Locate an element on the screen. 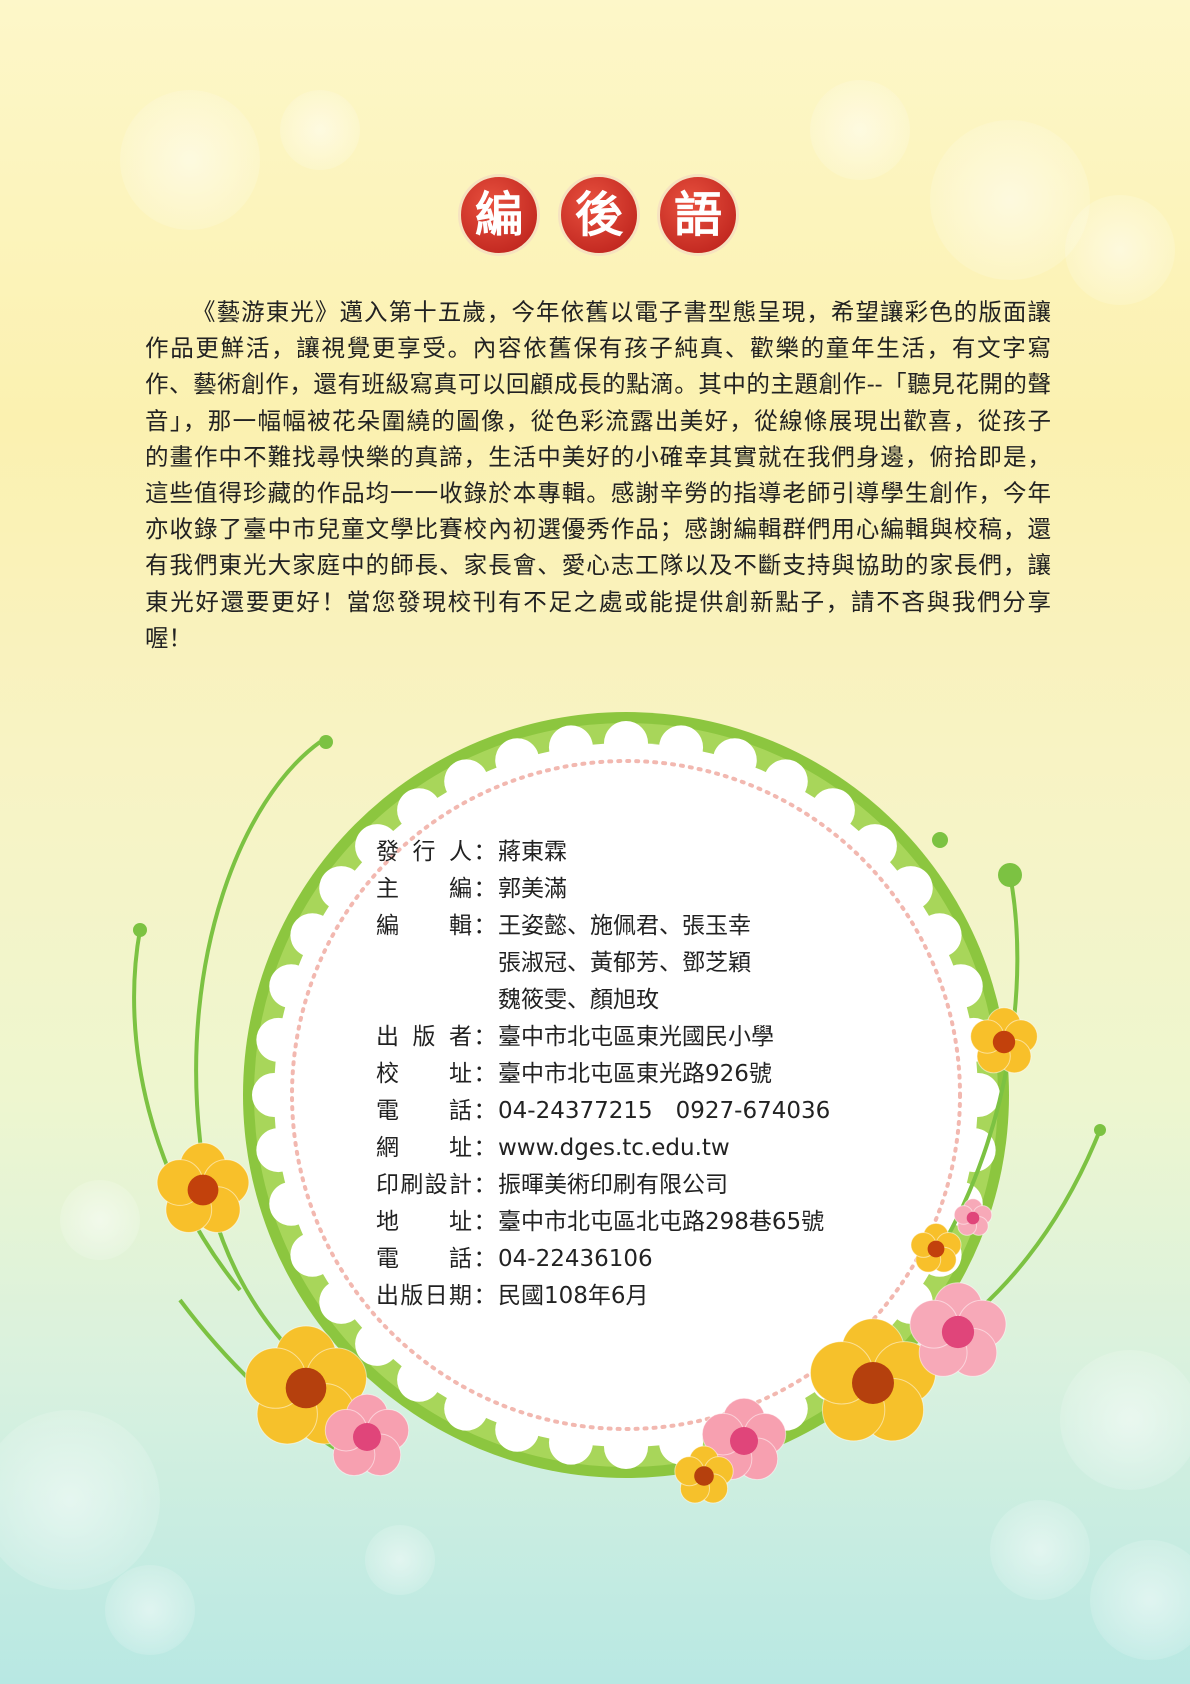 This screenshot has height=1684, width=1190. paragraph-line: 作品更鮮活，讓視覺更享受。內容依舊保有孩子純真、歡樂的童年生活，有文字寫 is located at coordinates (598, 348).